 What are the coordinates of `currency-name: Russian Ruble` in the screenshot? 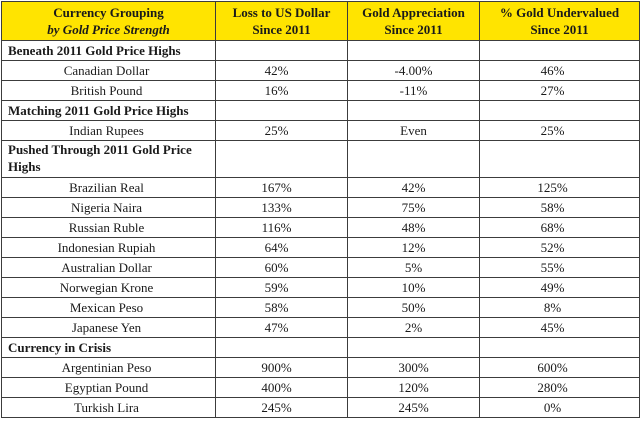 It's located at (106, 227).